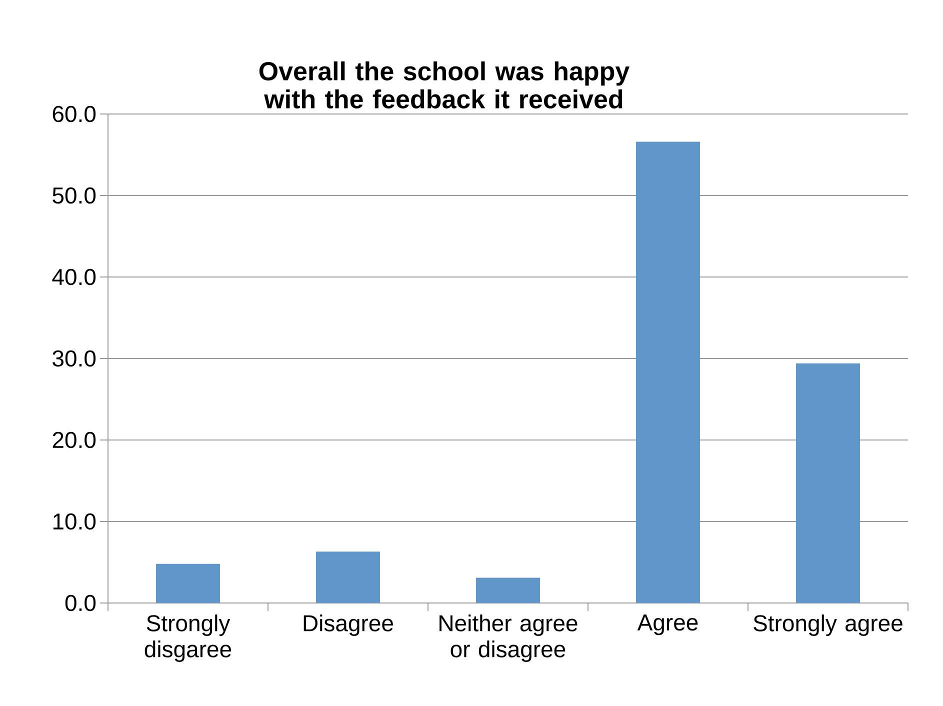 The height and width of the screenshot is (706, 943). Describe the element at coordinates (444, 84) in the screenshot. I see `chart-title: Overall the school was happy with the feedback it received` at that location.